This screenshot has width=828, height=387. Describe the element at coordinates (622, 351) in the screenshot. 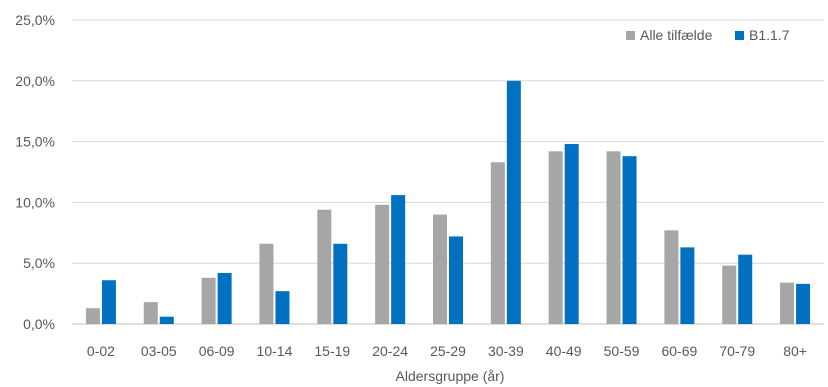

I see `x-tick-label: 50-59` at that location.